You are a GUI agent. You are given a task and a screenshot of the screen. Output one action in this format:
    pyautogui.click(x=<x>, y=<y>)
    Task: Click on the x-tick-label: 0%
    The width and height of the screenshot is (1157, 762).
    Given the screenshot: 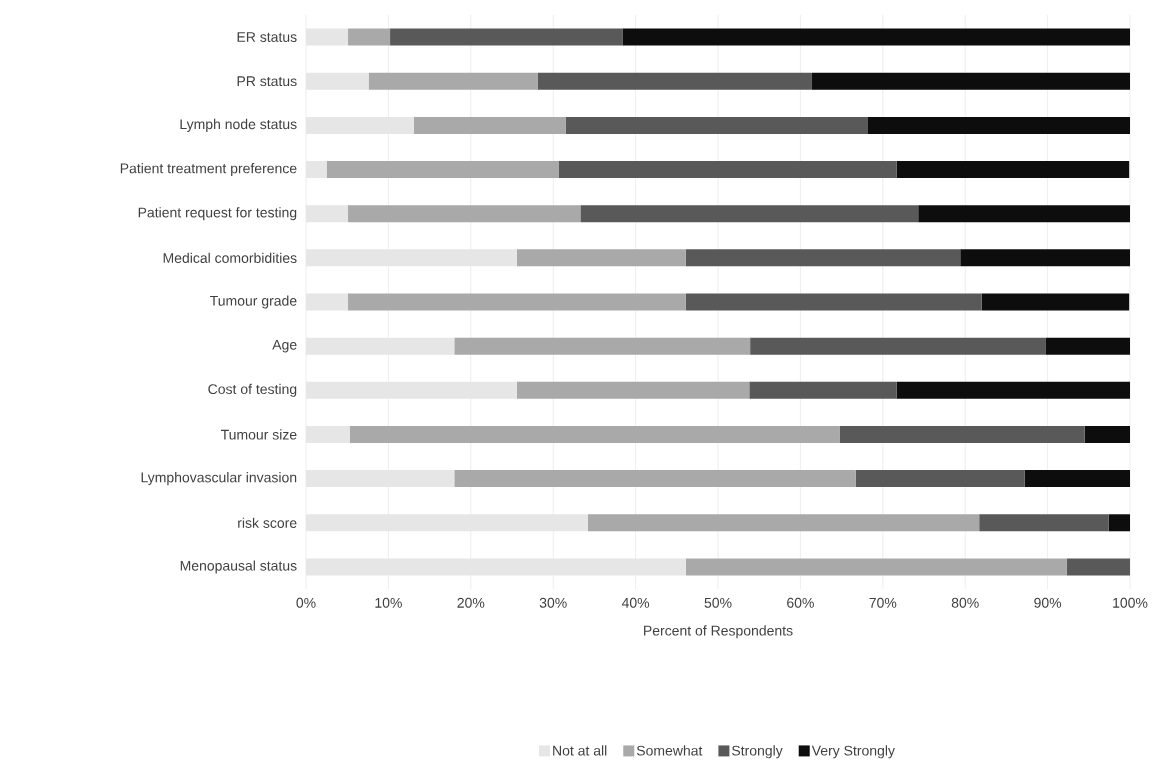 What is the action you would take?
    pyautogui.click(x=306, y=603)
    